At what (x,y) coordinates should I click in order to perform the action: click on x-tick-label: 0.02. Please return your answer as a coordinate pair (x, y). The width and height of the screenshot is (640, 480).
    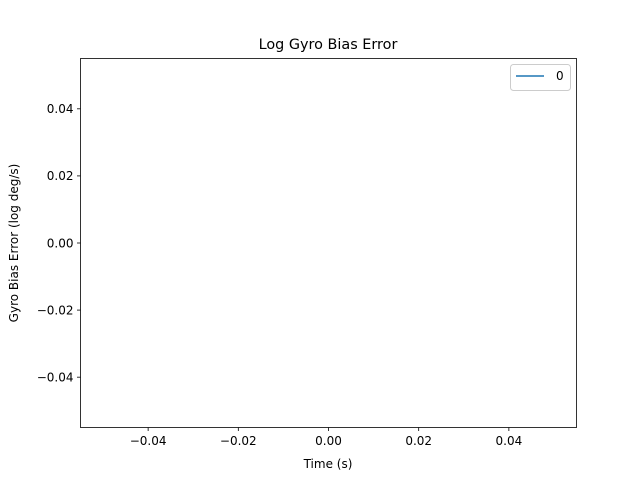
    Looking at the image, I should click on (418, 441).